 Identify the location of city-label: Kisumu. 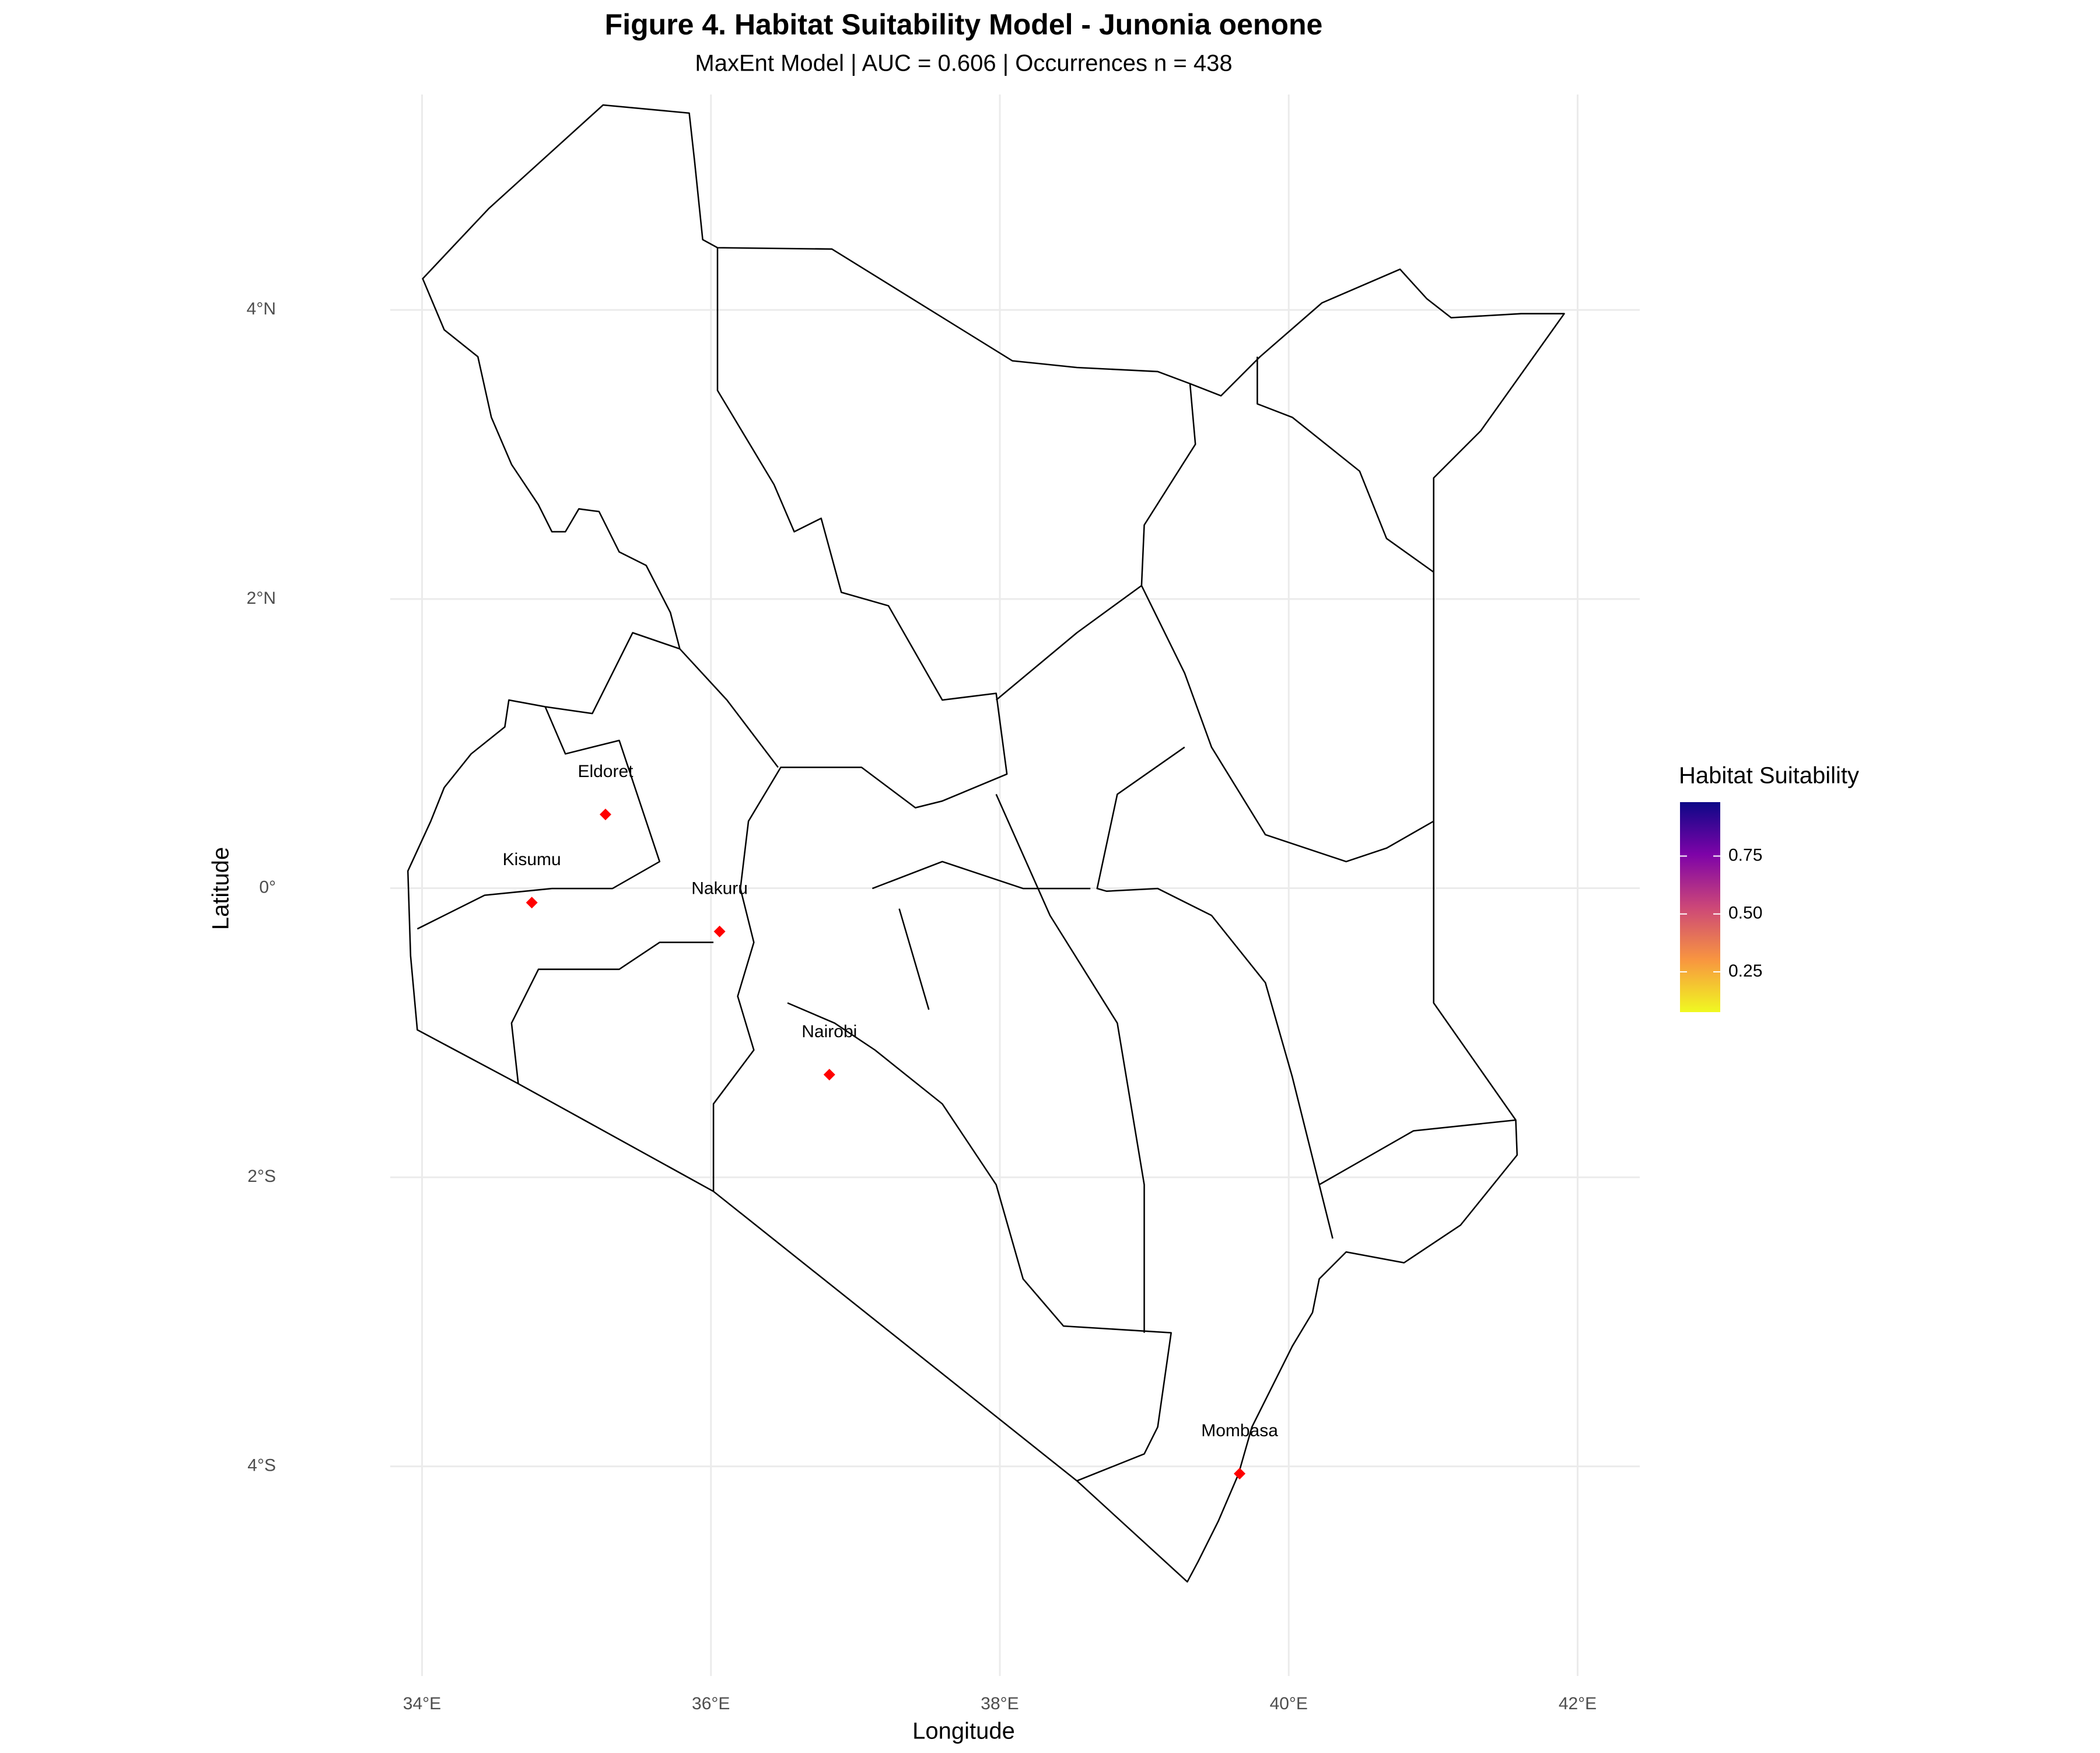
(532, 859).